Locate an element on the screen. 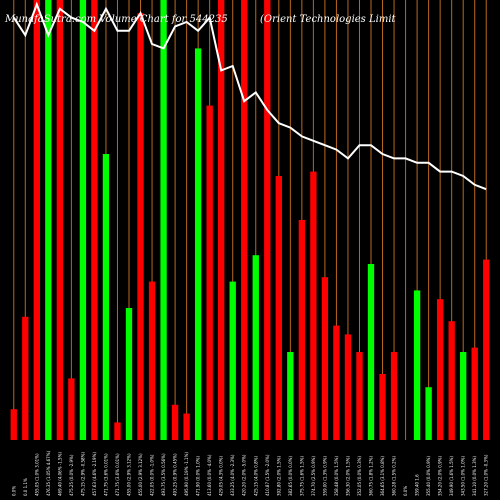 The image size is (500, 500). tick-label: 358.48 (0.0% 1.5%) is located at coordinates (336, 476).